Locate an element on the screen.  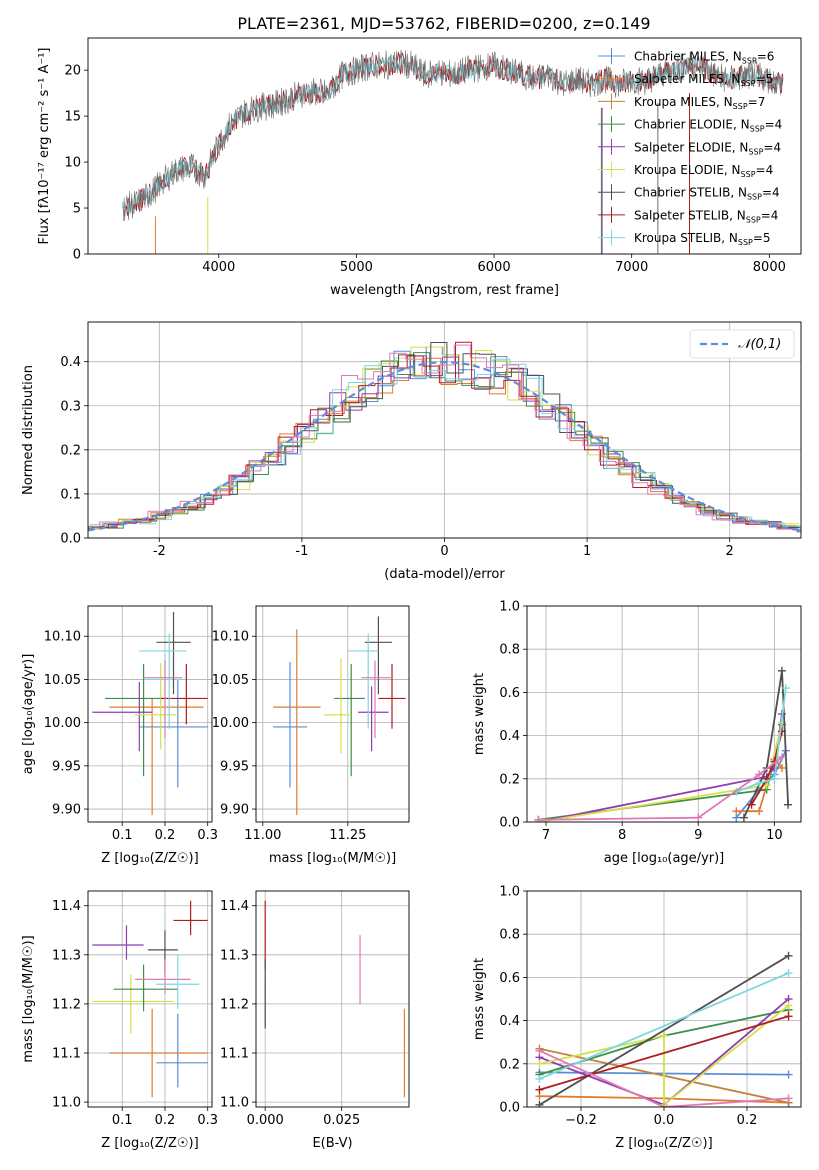
y-tick-label: 0.1 is located at coordinates (70, 494).